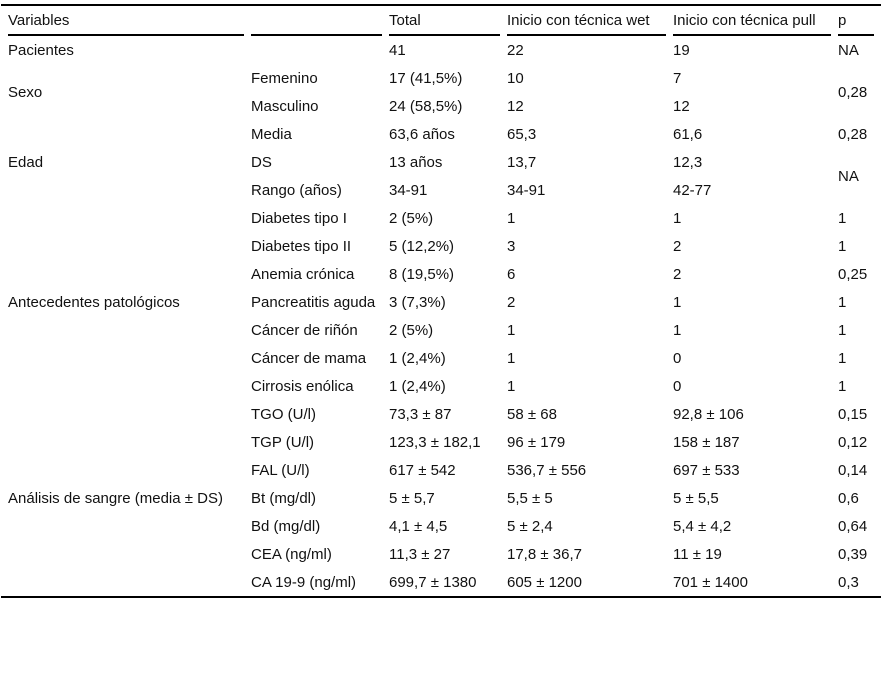 The width and height of the screenshot is (882, 681). Describe the element at coordinates (408, 190) in the screenshot. I see `total-value-cell: 34-91` at that location.